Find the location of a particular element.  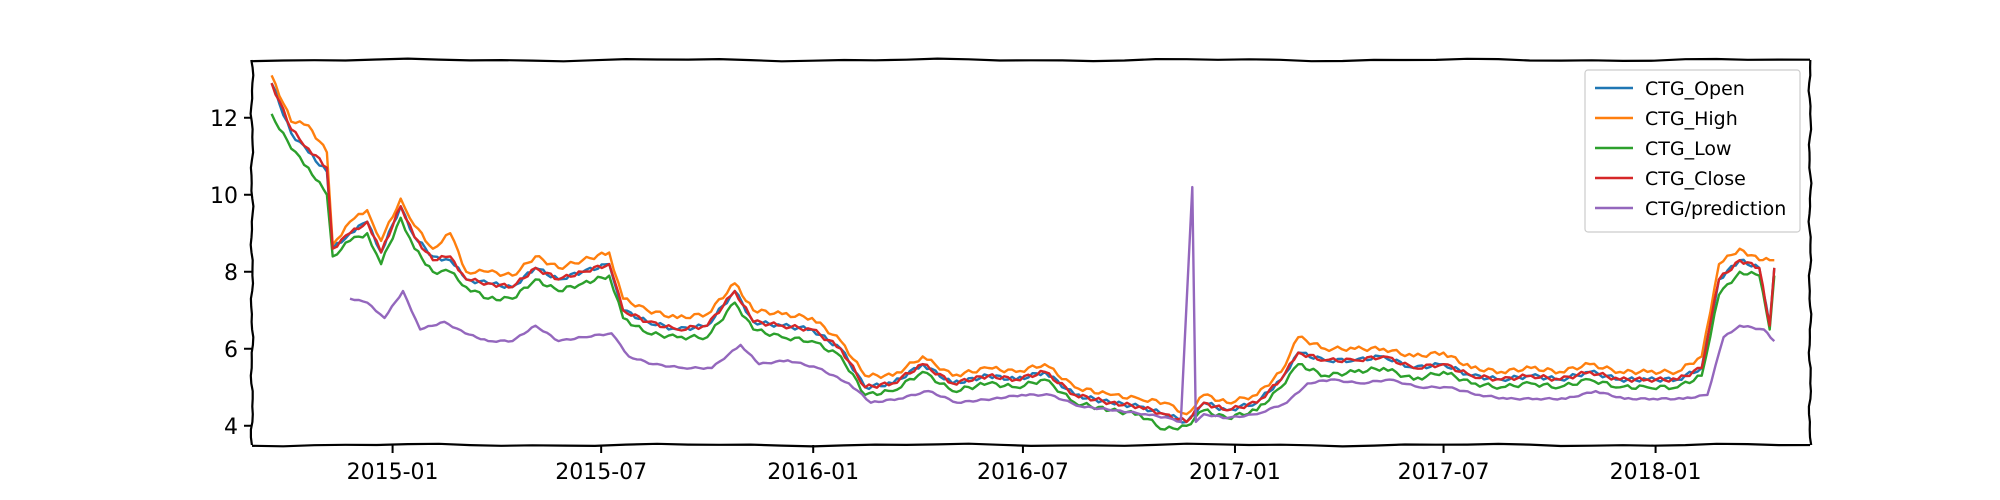

legend-label: CTG_Open is located at coordinates (1695, 89).